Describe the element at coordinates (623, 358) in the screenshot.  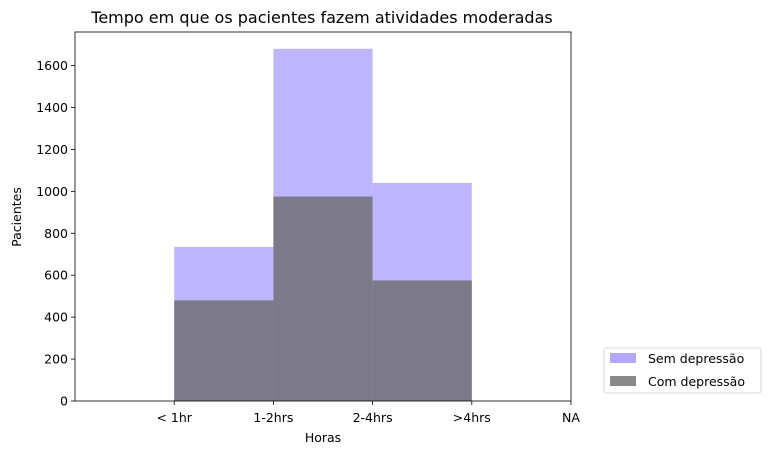
I see `legend-swatch-sem-depressao` at that location.